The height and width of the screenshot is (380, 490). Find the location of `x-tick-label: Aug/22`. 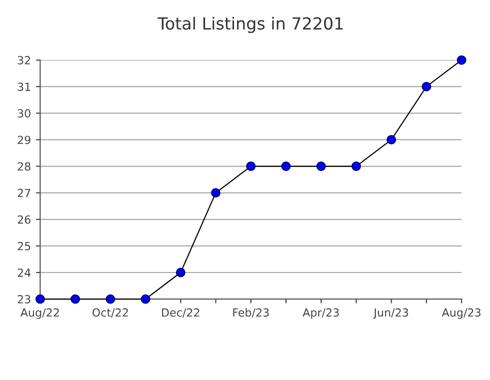

x-tick-label: Aug/22 is located at coordinates (39, 313).